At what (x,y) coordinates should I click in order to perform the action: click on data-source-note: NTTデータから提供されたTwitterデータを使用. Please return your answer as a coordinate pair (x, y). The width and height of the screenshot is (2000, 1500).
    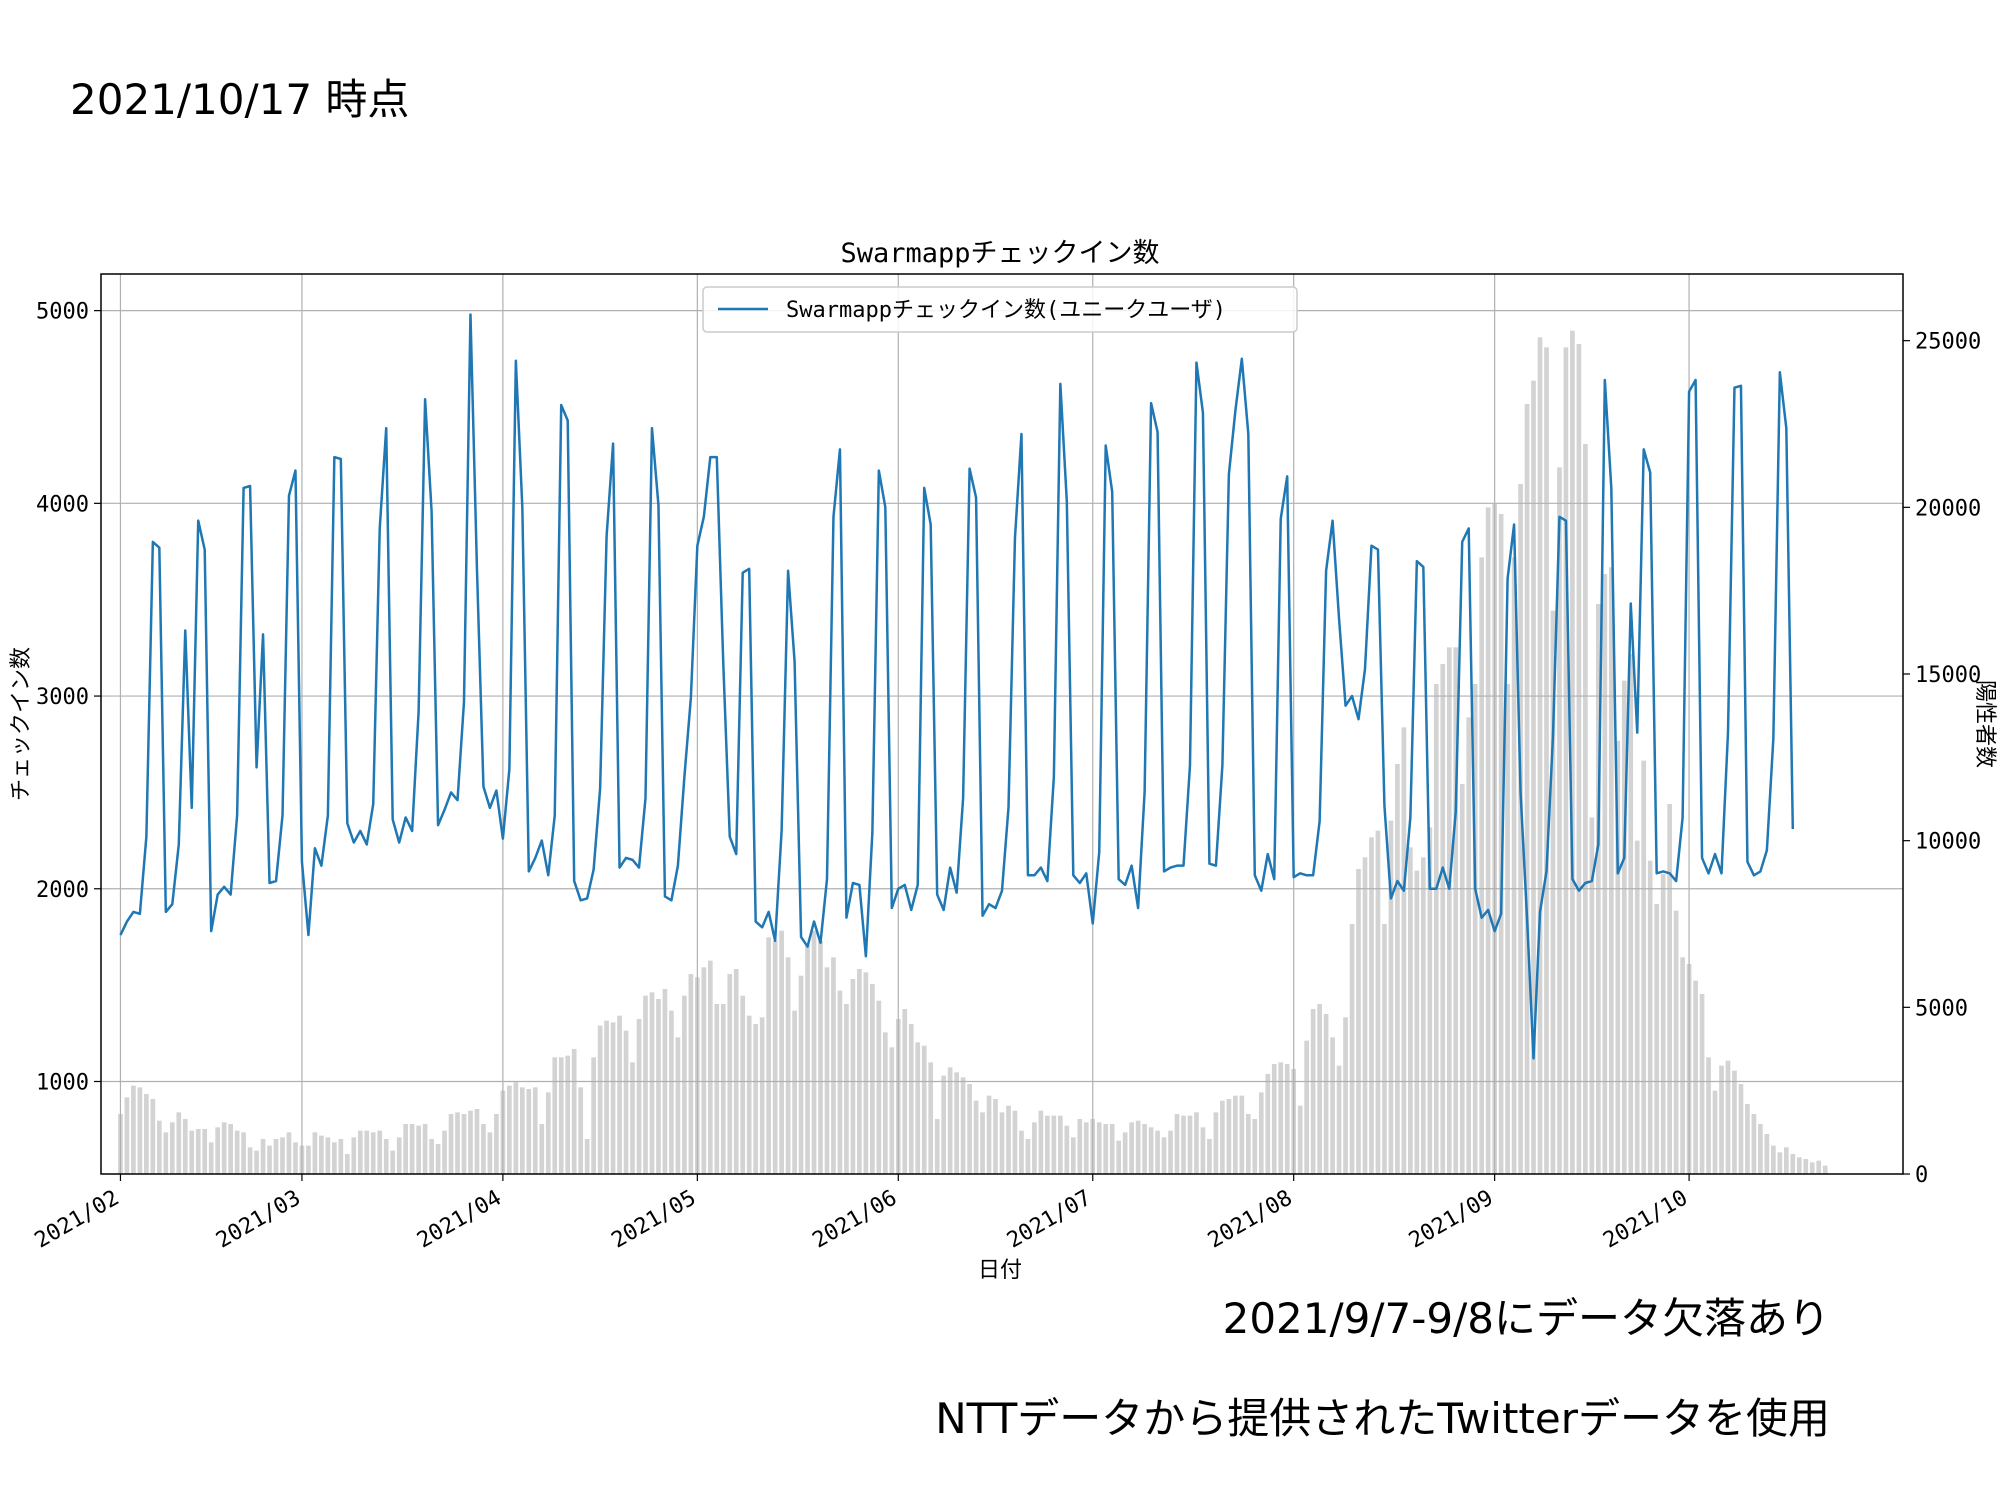
    Looking at the image, I should click on (1382, 1418).